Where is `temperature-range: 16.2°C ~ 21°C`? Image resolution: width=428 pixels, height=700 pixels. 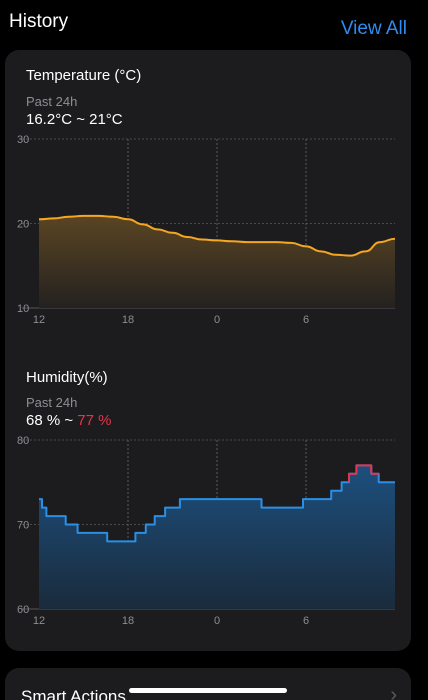 temperature-range: 16.2°C ~ 21°C is located at coordinates (74, 119).